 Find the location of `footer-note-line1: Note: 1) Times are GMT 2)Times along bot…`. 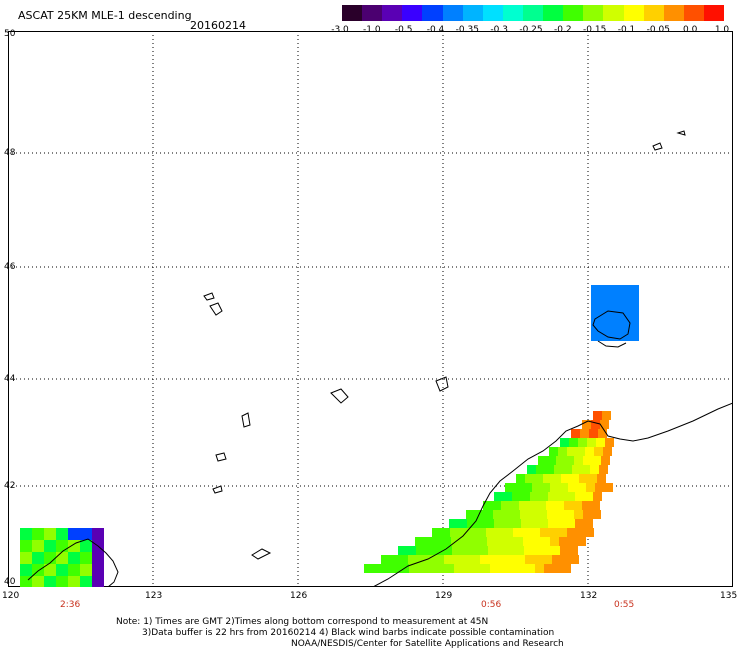

footer-note-line1: Note: 1) Times are GMT 2)Times along bot… is located at coordinates (302, 622).